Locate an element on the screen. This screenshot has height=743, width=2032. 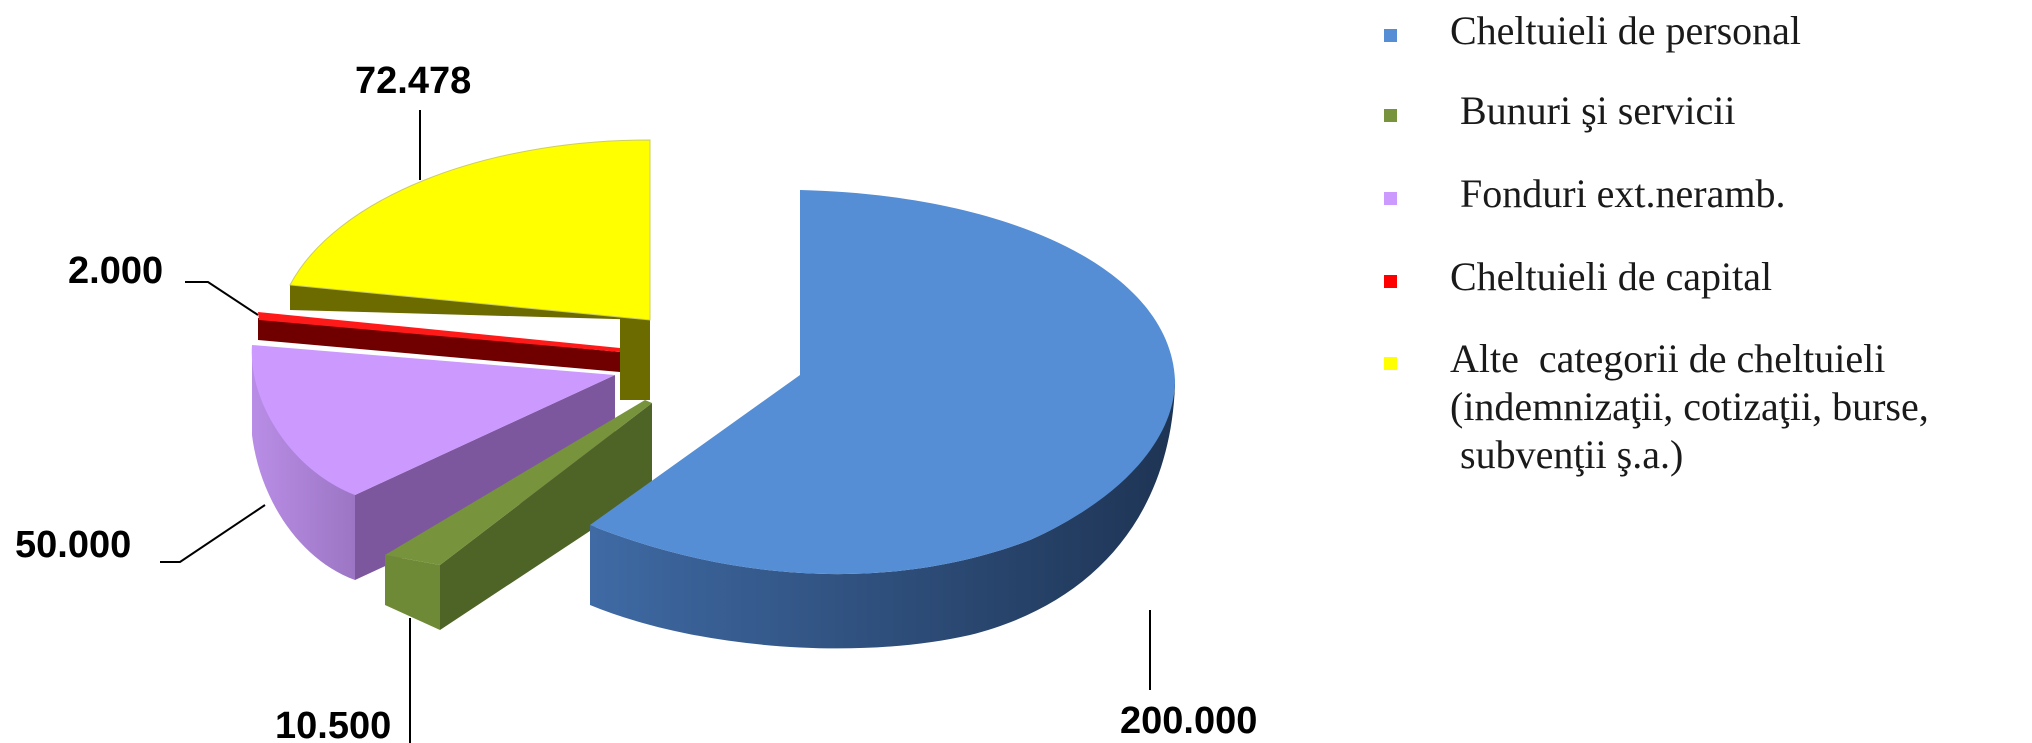
slice-fonduri-top is located at coordinates (433, 420).